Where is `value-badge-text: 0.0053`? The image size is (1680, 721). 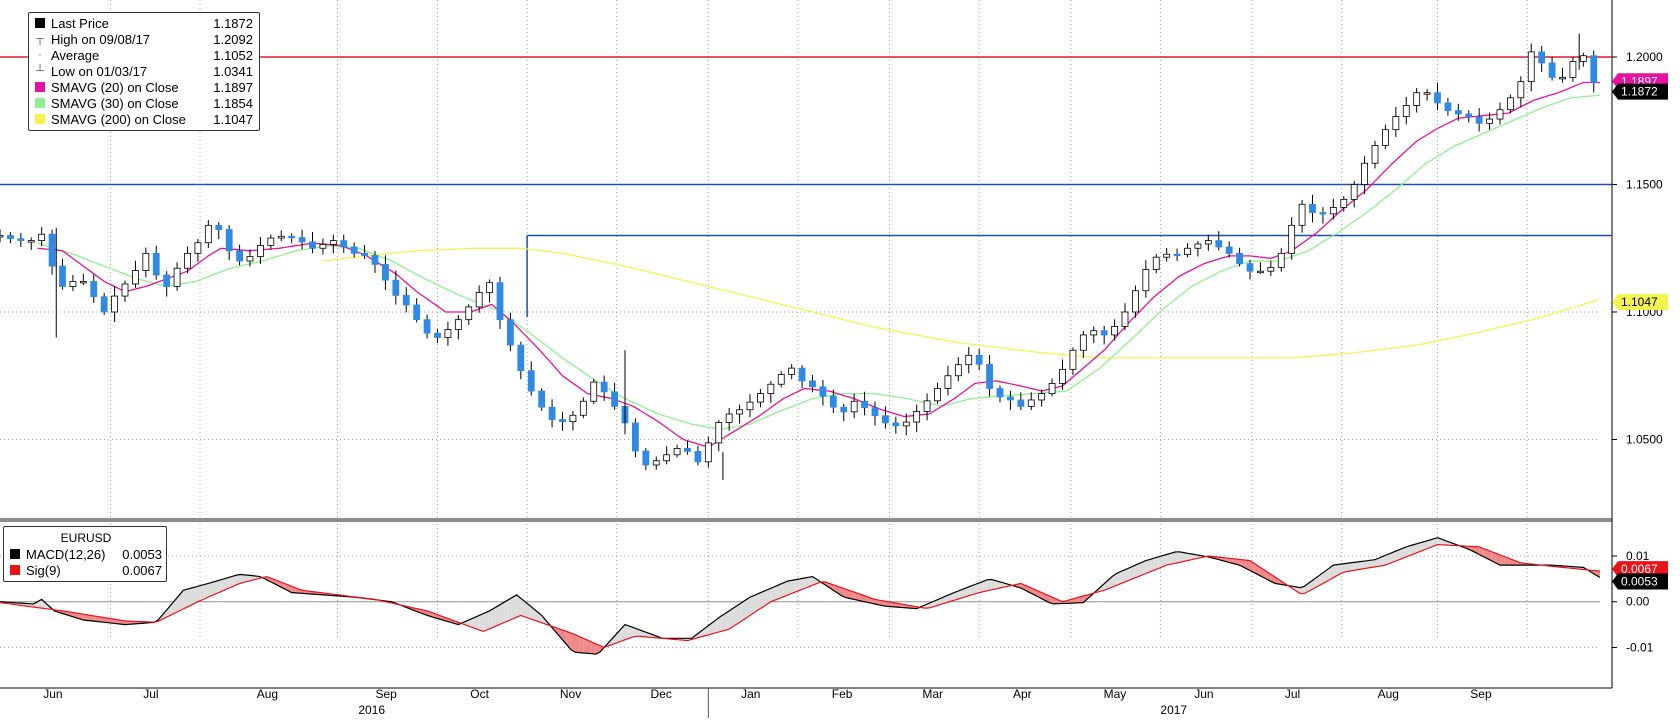 value-badge-text: 0.0053 is located at coordinates (1639, 581).